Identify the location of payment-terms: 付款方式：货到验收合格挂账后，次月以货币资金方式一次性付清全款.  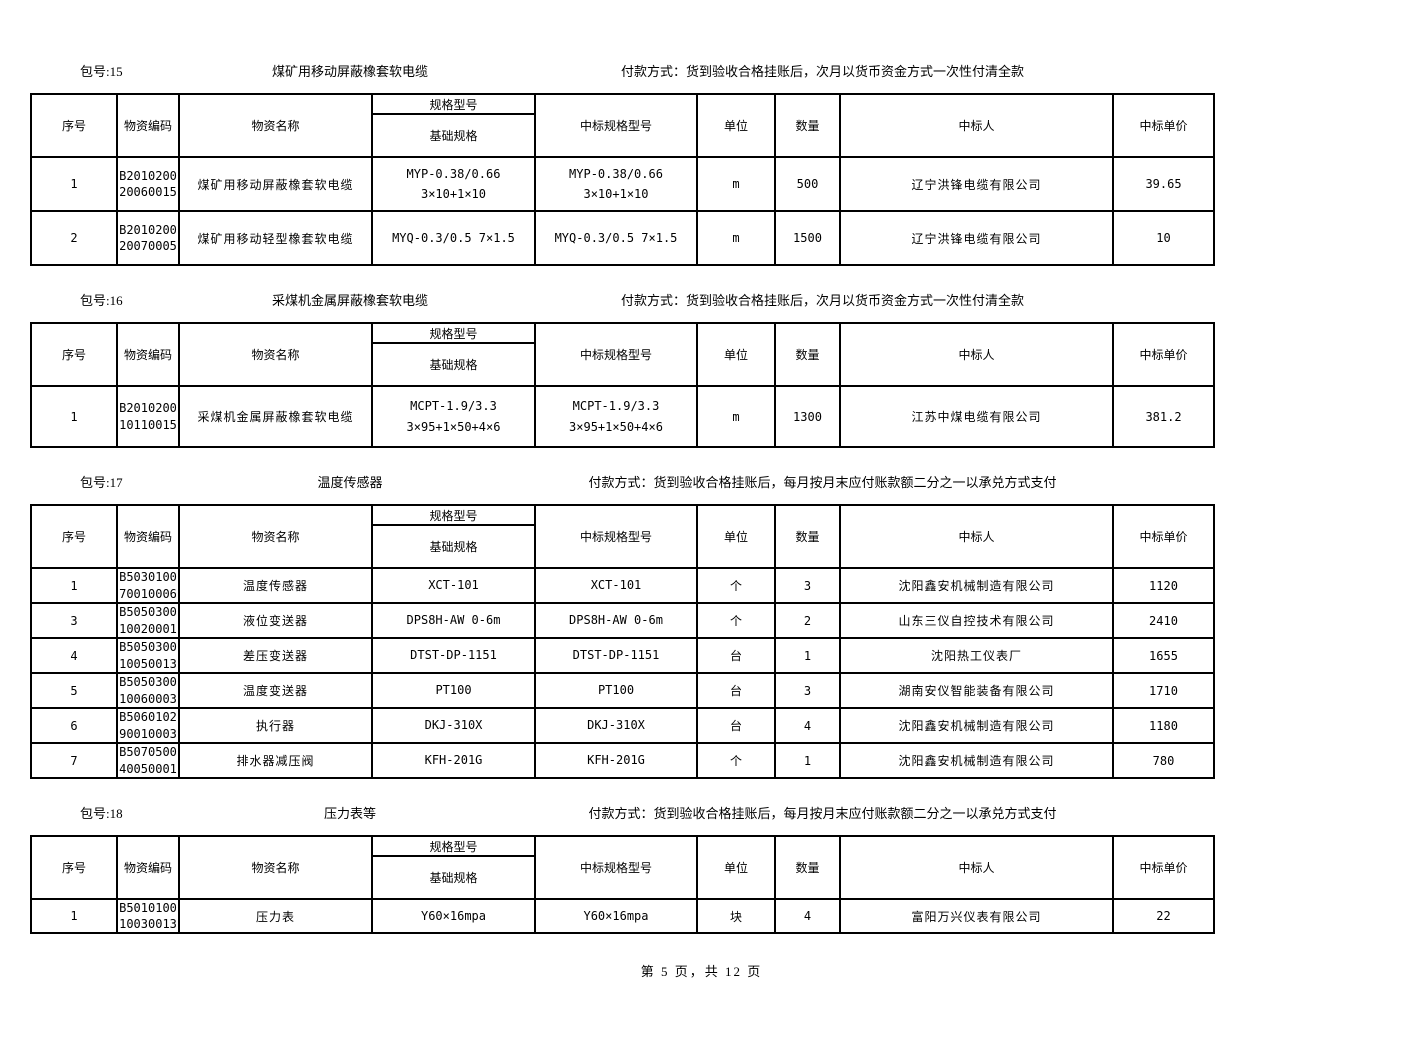
(822, 71).